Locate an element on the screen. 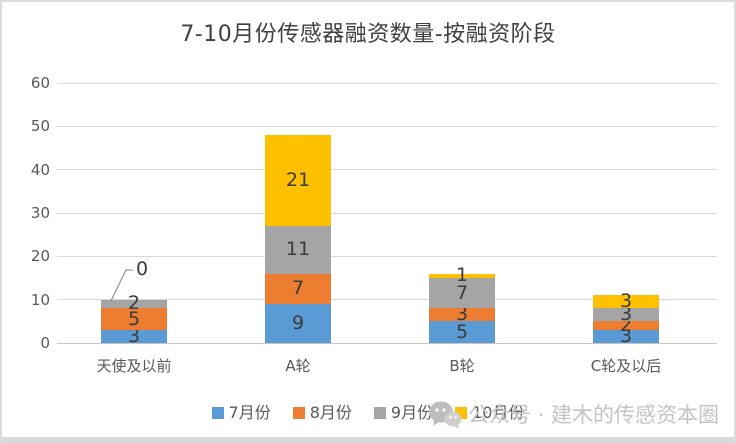 The height and width of the screenshot is (443, 736). y-axis-tick: 0 is located at coordinates (45, 343).